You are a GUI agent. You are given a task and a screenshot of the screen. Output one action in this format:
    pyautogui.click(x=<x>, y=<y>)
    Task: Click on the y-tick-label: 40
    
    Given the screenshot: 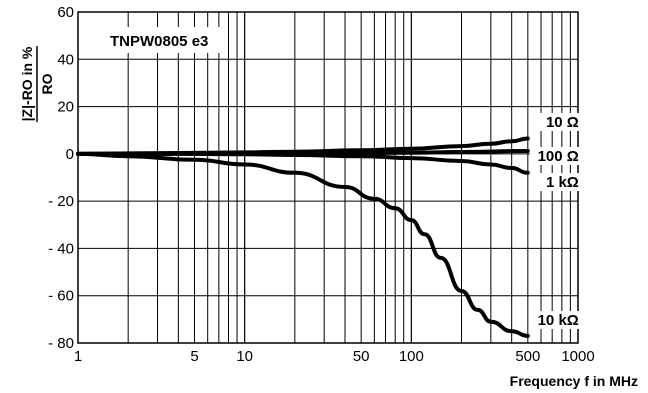 What is the action you would take?
    pyautogui.click(x=65, y=59)
    